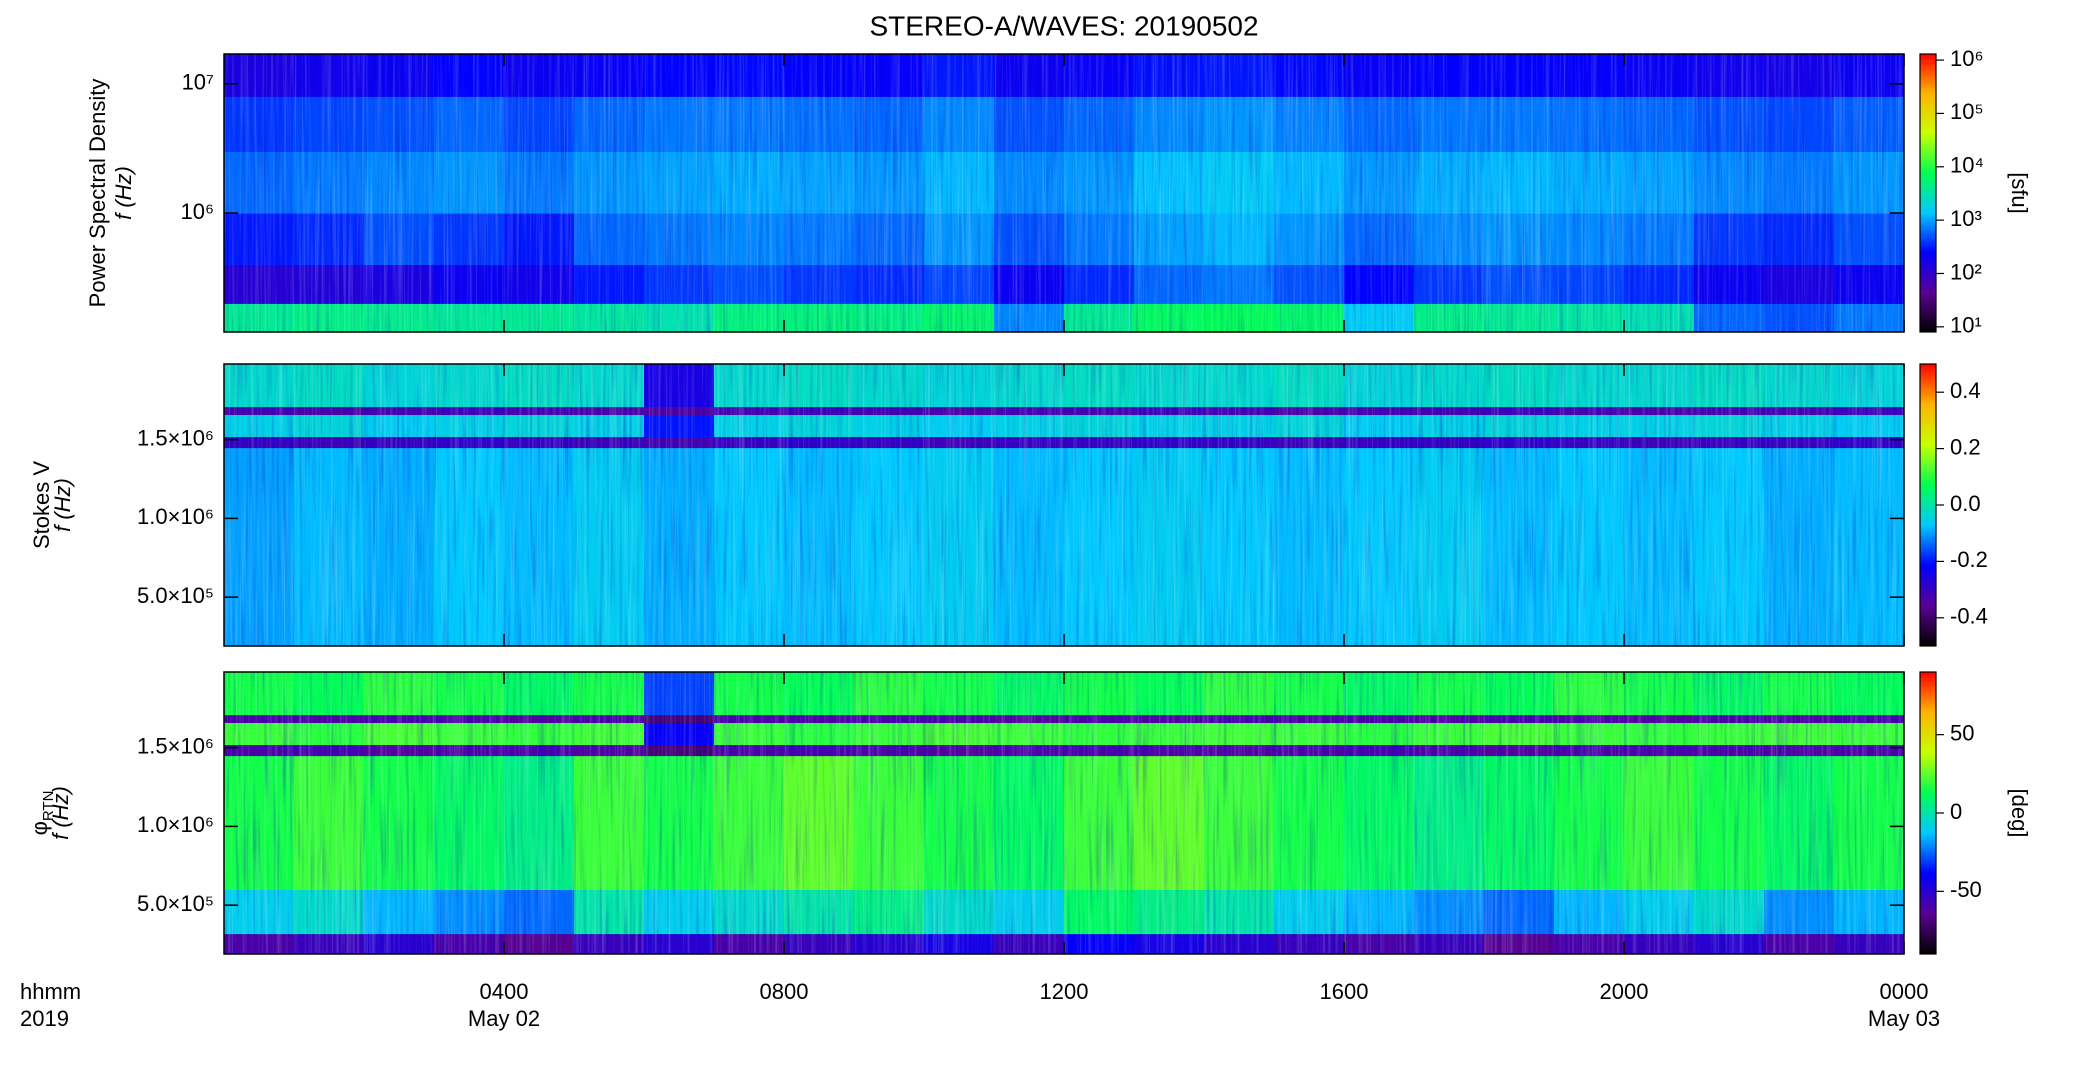  I want to click on x-axis-label: 2019, so click(44, 1018).